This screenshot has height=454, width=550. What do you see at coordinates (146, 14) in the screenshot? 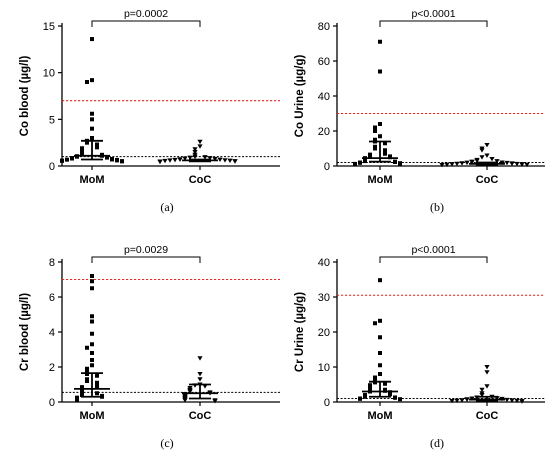
I see `p-value-label: p=0.0002` at bounding box center [146, 14].